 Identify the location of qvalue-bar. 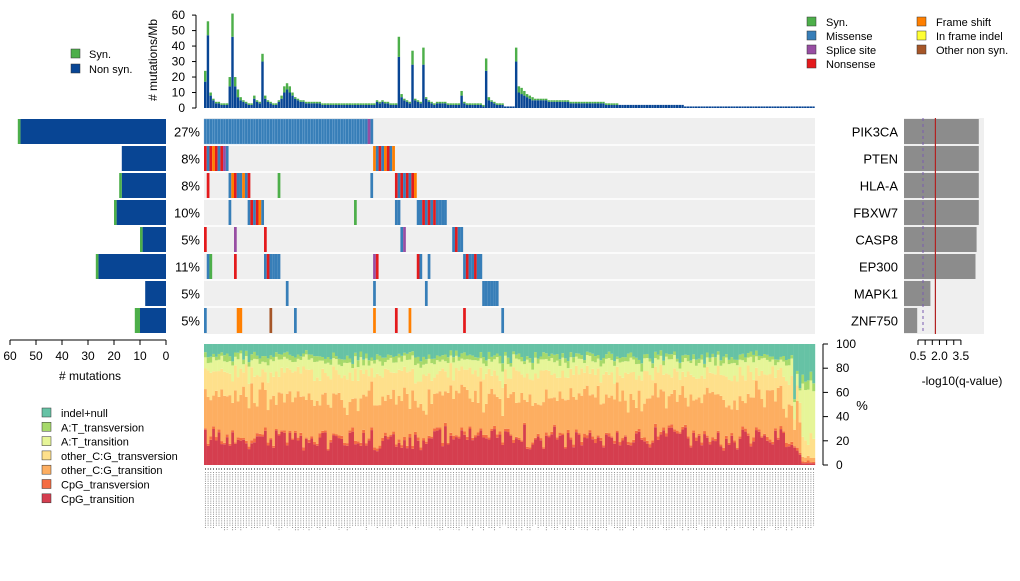
(941, 212).